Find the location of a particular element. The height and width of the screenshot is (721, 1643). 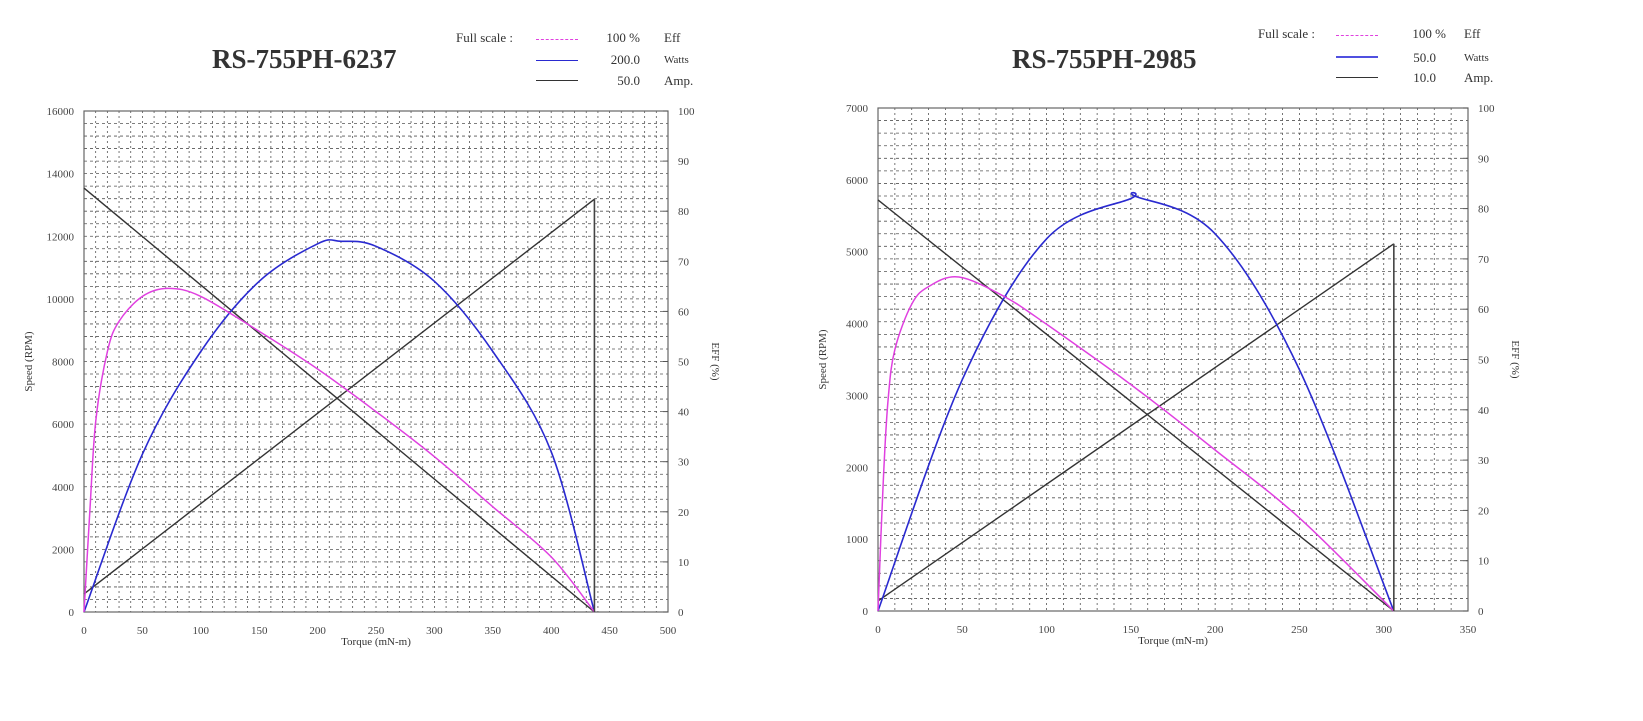

y-tick-label: 14000 is located at coordinates (61, 175).